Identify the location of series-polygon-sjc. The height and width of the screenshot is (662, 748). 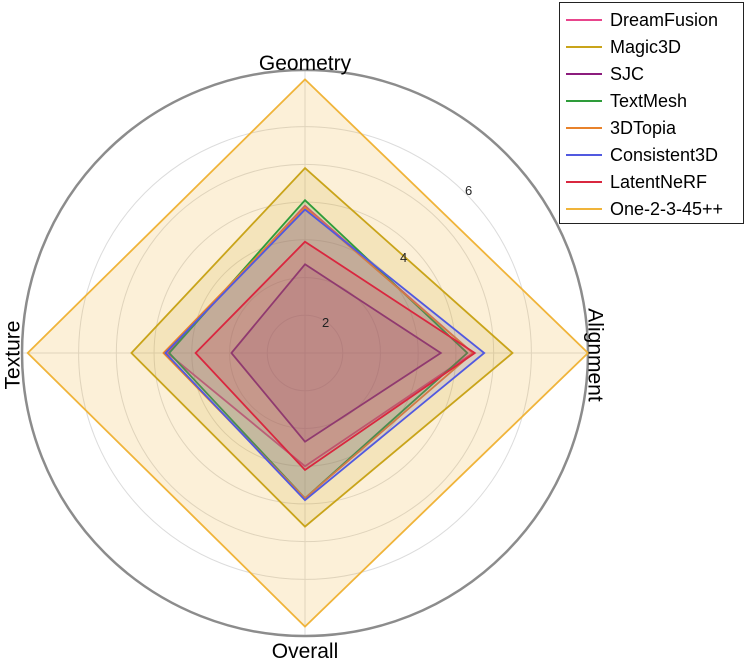
(336, 353).